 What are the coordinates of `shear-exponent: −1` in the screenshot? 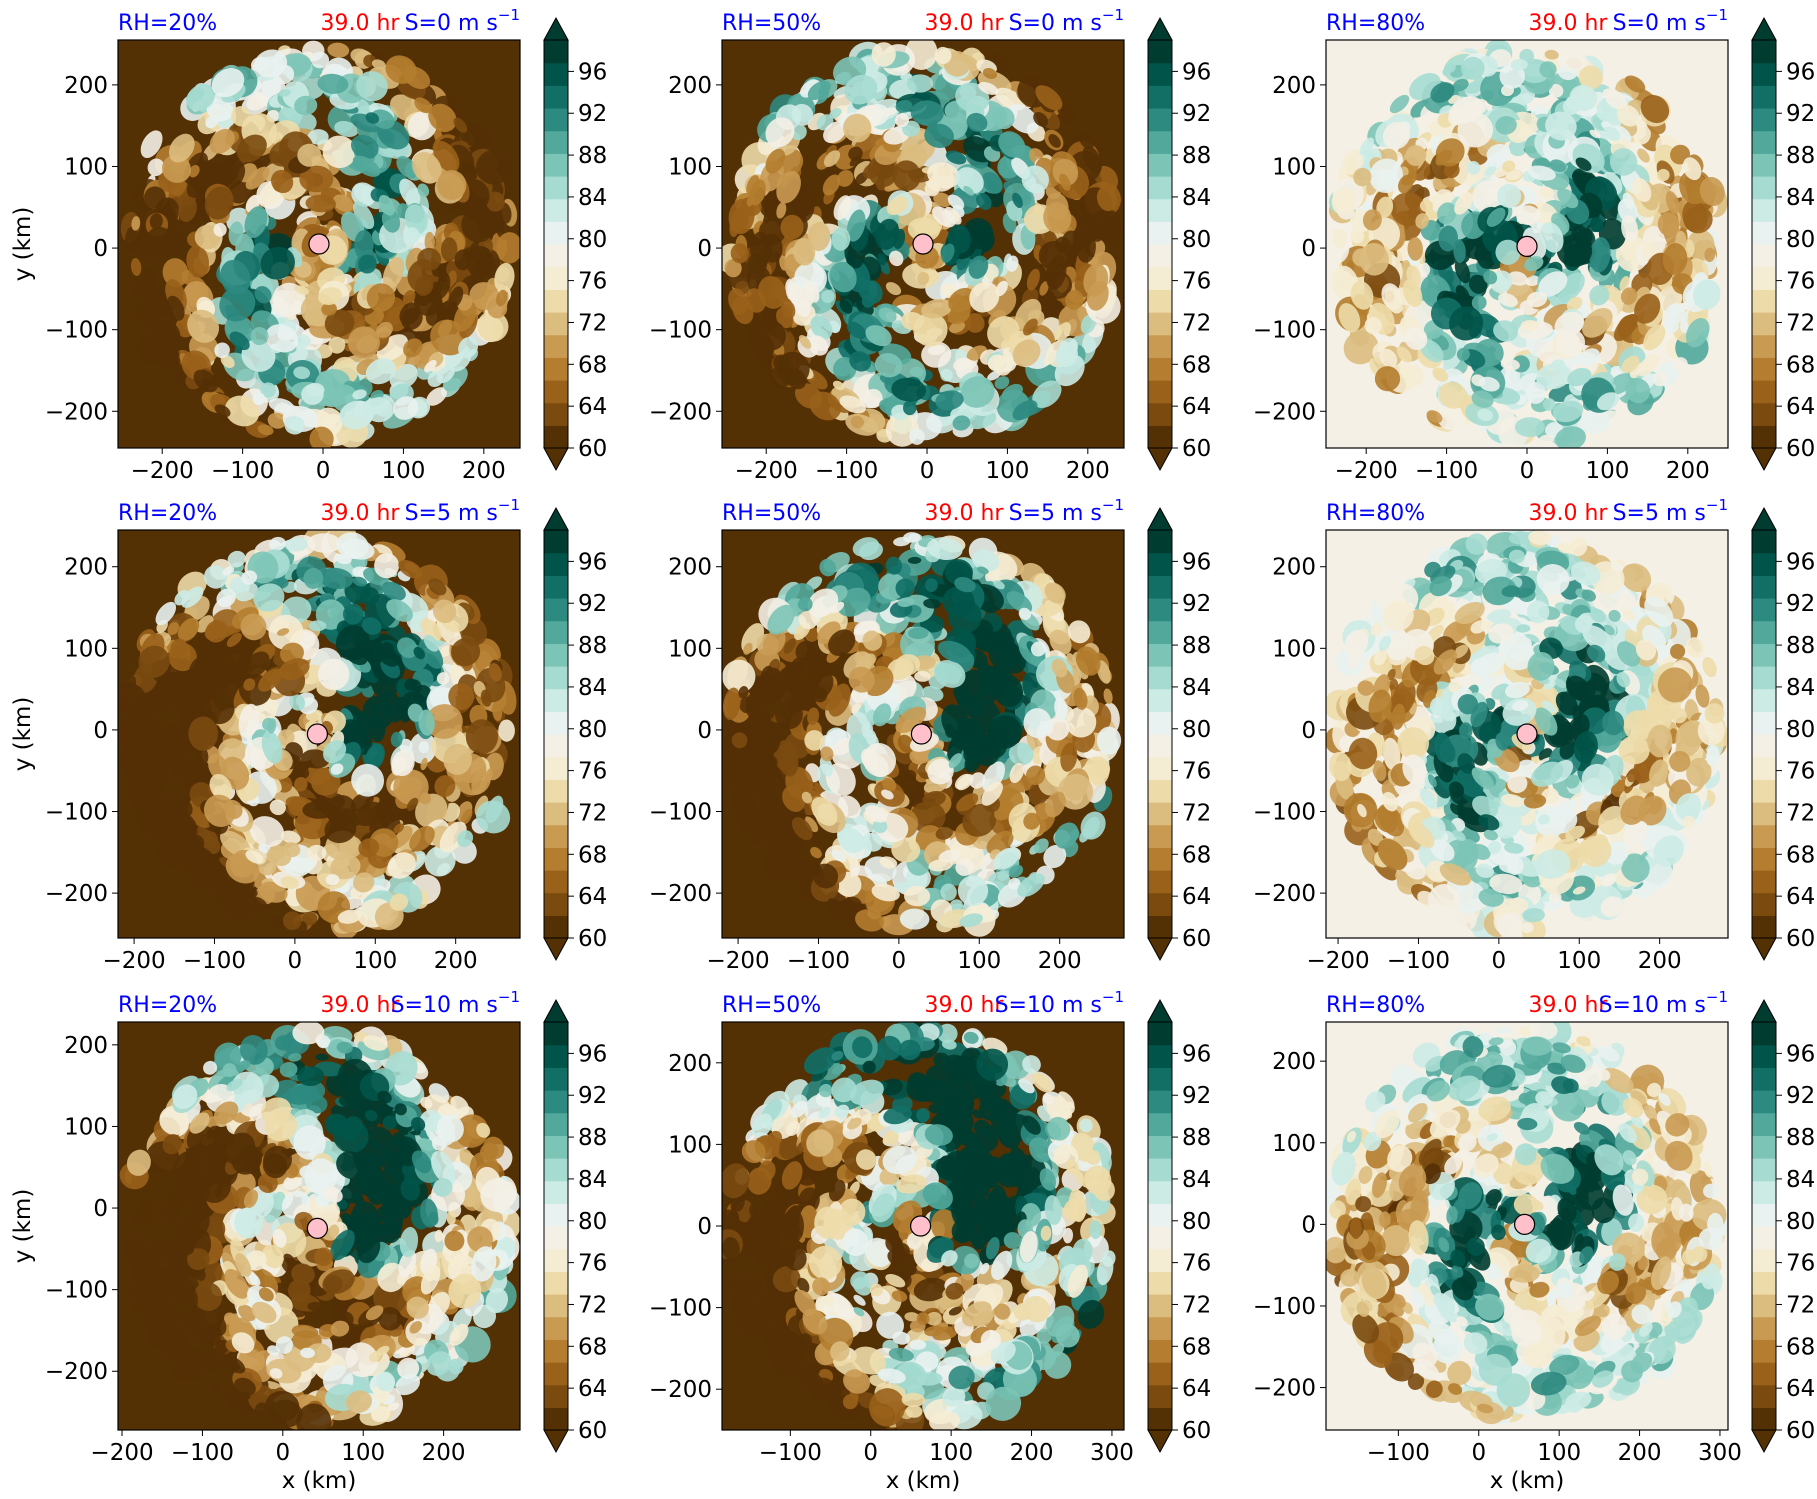 It's located at (1113, 505).